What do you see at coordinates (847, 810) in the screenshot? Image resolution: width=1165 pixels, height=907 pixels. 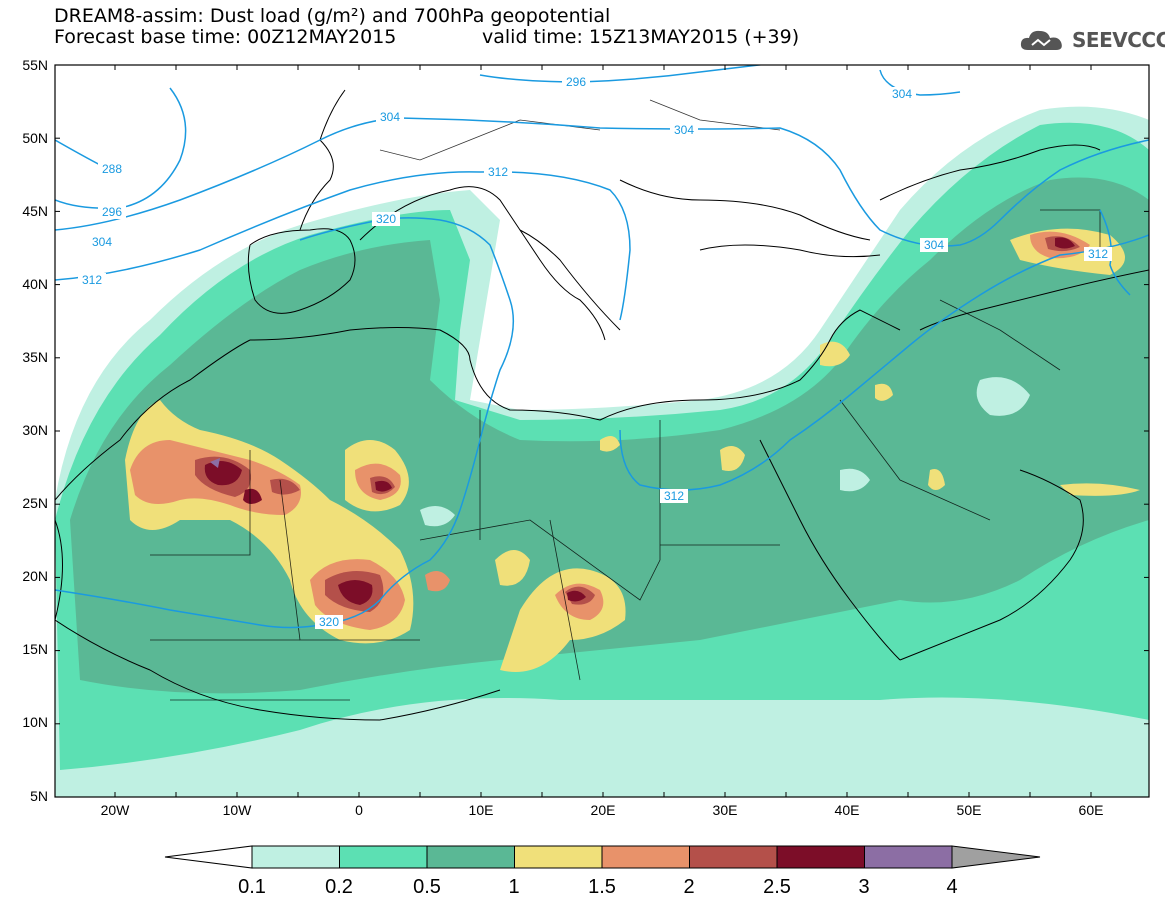 I see `lon-label: 40E` at bounding box center [847, 810].